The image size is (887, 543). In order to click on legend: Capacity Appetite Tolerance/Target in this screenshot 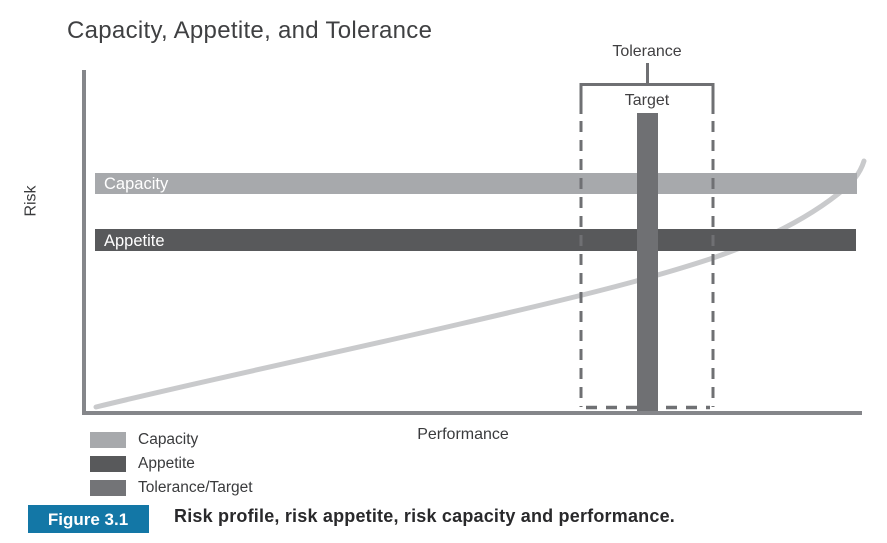, I will do `click(171, 464)`.